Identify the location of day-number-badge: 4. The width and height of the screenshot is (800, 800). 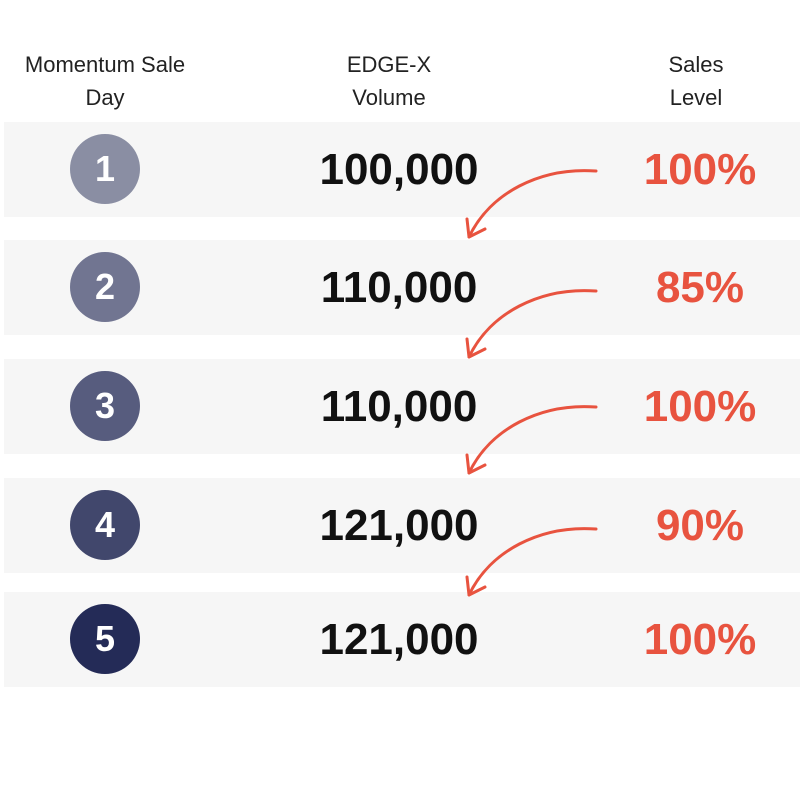
(105, 525).